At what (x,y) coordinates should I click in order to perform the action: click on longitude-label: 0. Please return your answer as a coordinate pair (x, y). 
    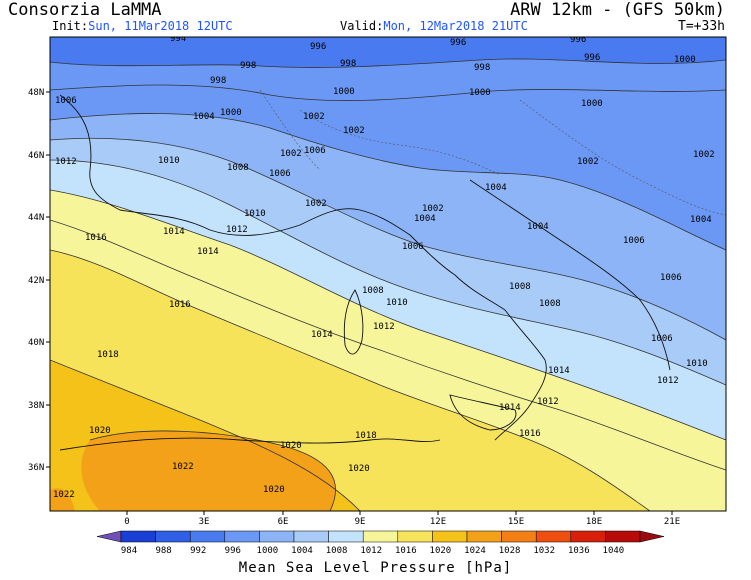
    Looking at the image, I should click on (126, 522).